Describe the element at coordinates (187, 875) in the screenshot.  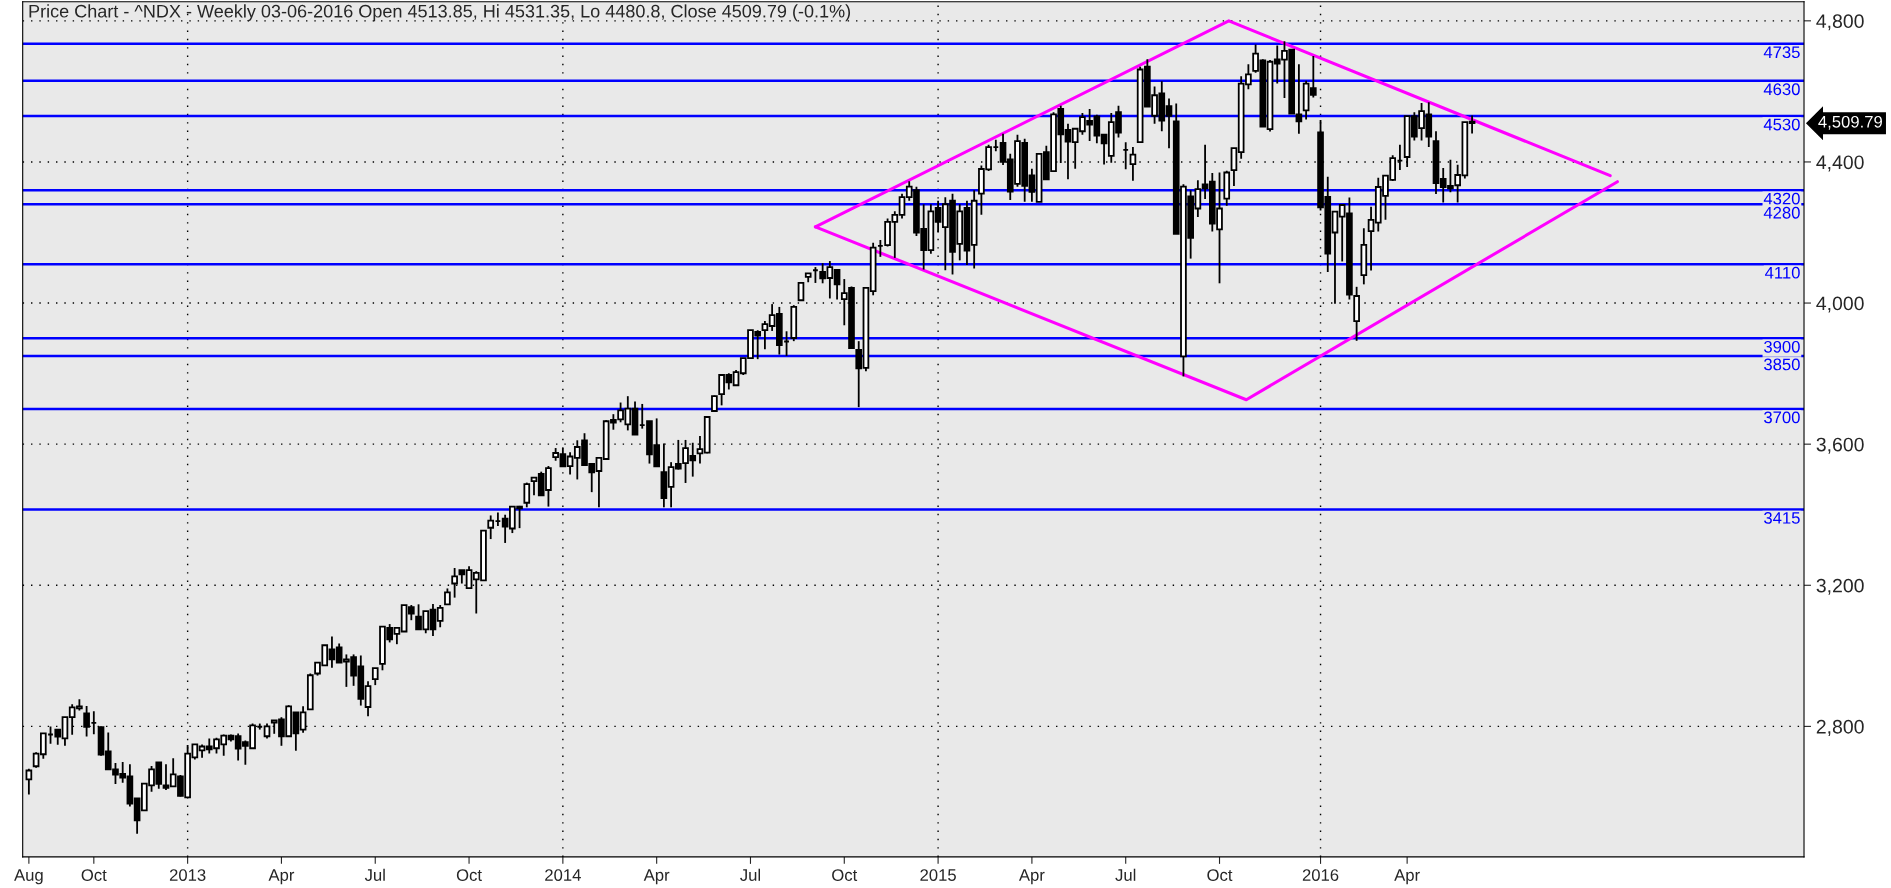
I see `x-tick-label: 2013` at that location.